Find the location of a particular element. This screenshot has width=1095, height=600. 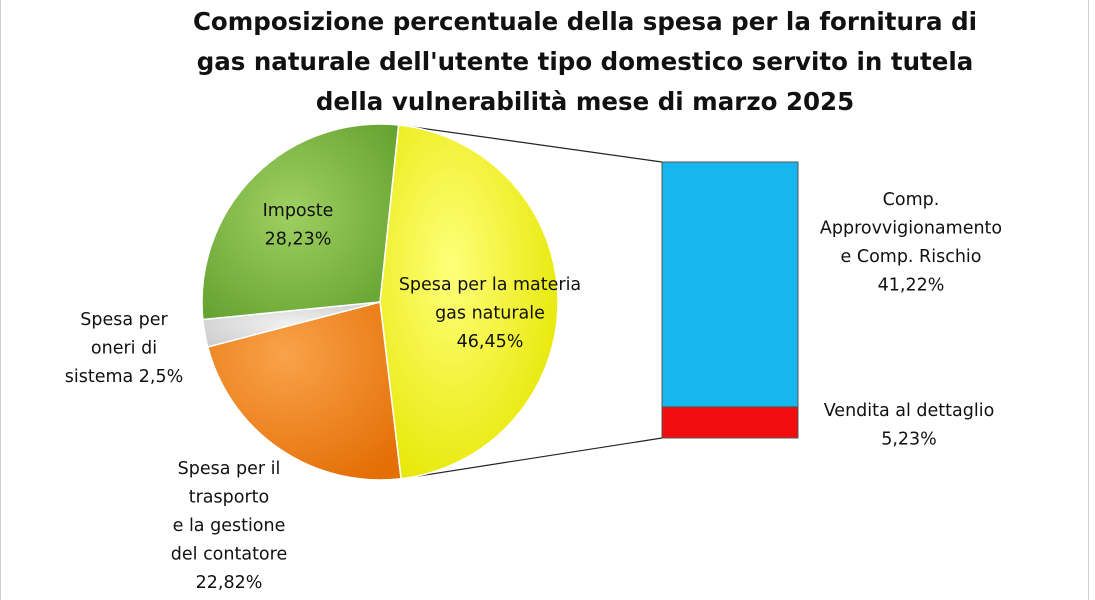

bar-segment-vendita is located at coordinates (730, 422).